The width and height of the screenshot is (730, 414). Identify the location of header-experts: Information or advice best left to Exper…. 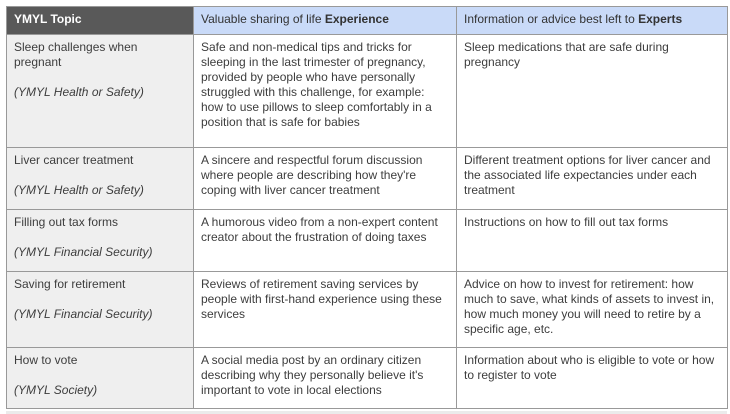
(592, 20).